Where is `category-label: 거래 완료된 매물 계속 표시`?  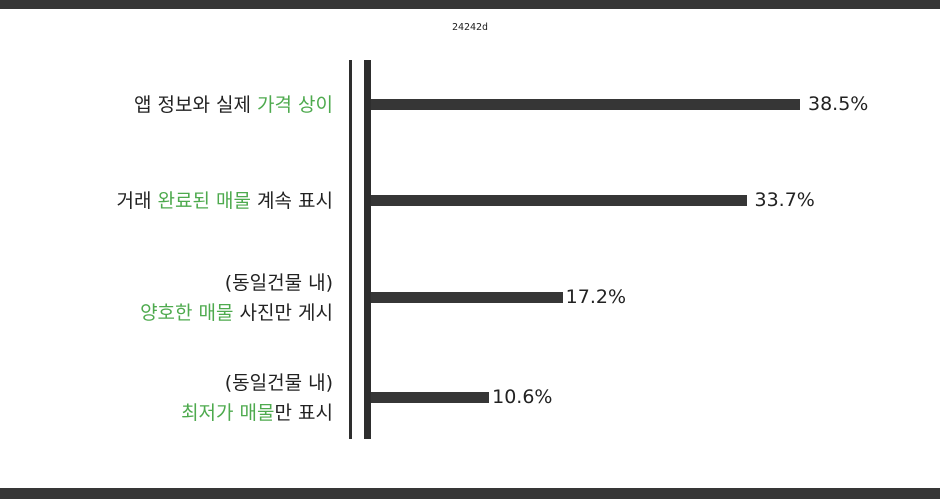
category-label: 거래 완료된 매물 계속 표시 is located at coordinates (225, 201).